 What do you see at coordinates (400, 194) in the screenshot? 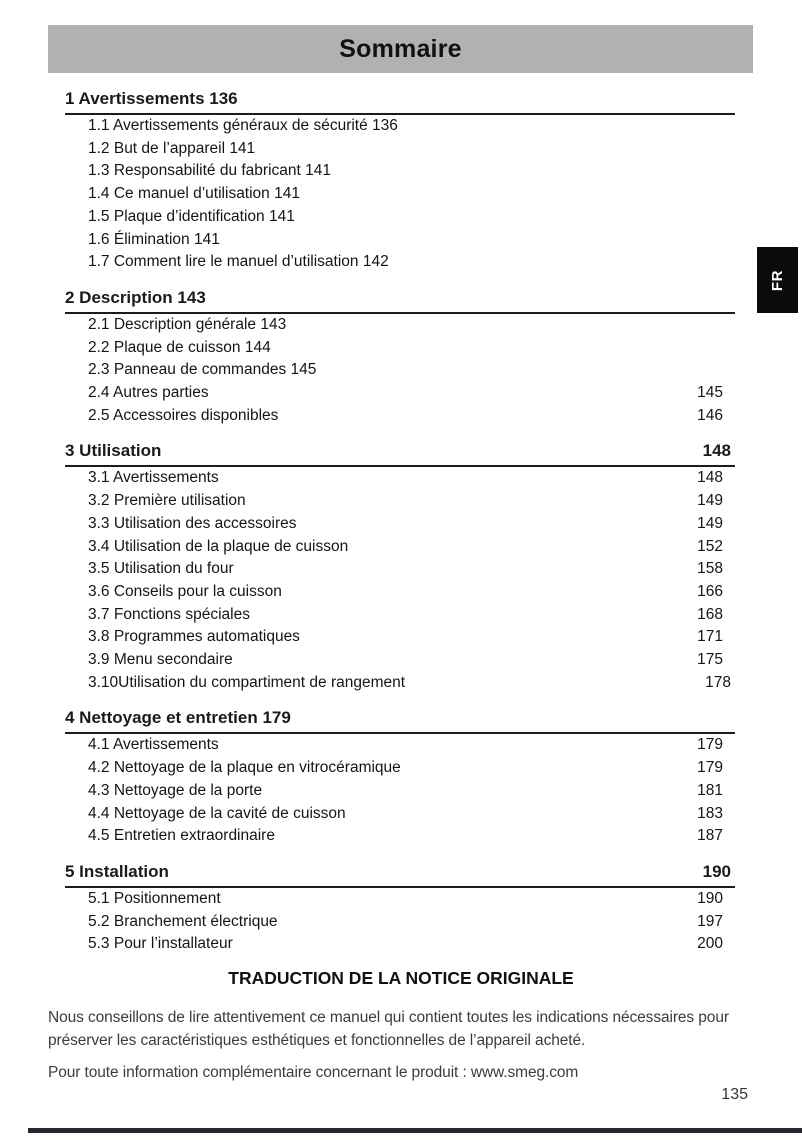
I see `toc-entry: 1.4 Ce manuel d’utilisation 141` at bounding box center [400, 194].